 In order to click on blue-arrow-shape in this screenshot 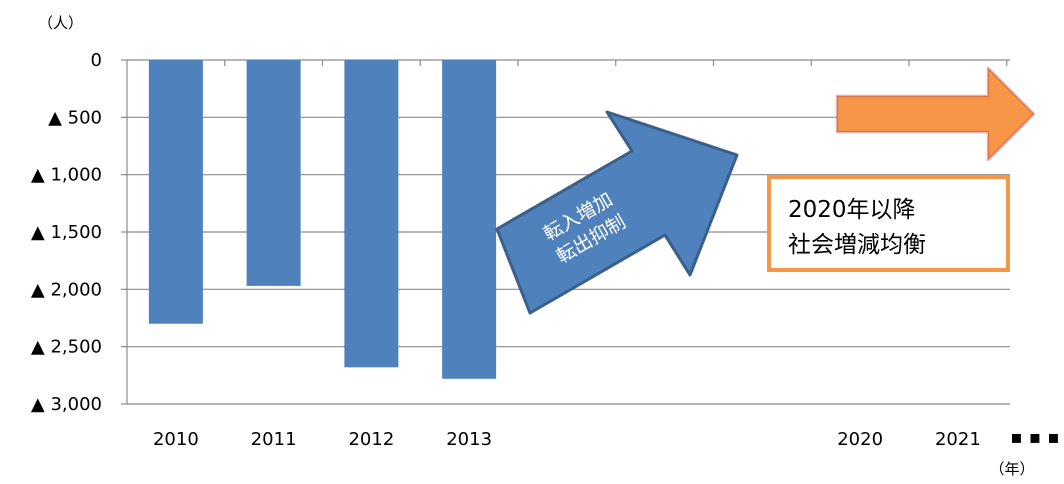, I will do `click(617, 212)`.